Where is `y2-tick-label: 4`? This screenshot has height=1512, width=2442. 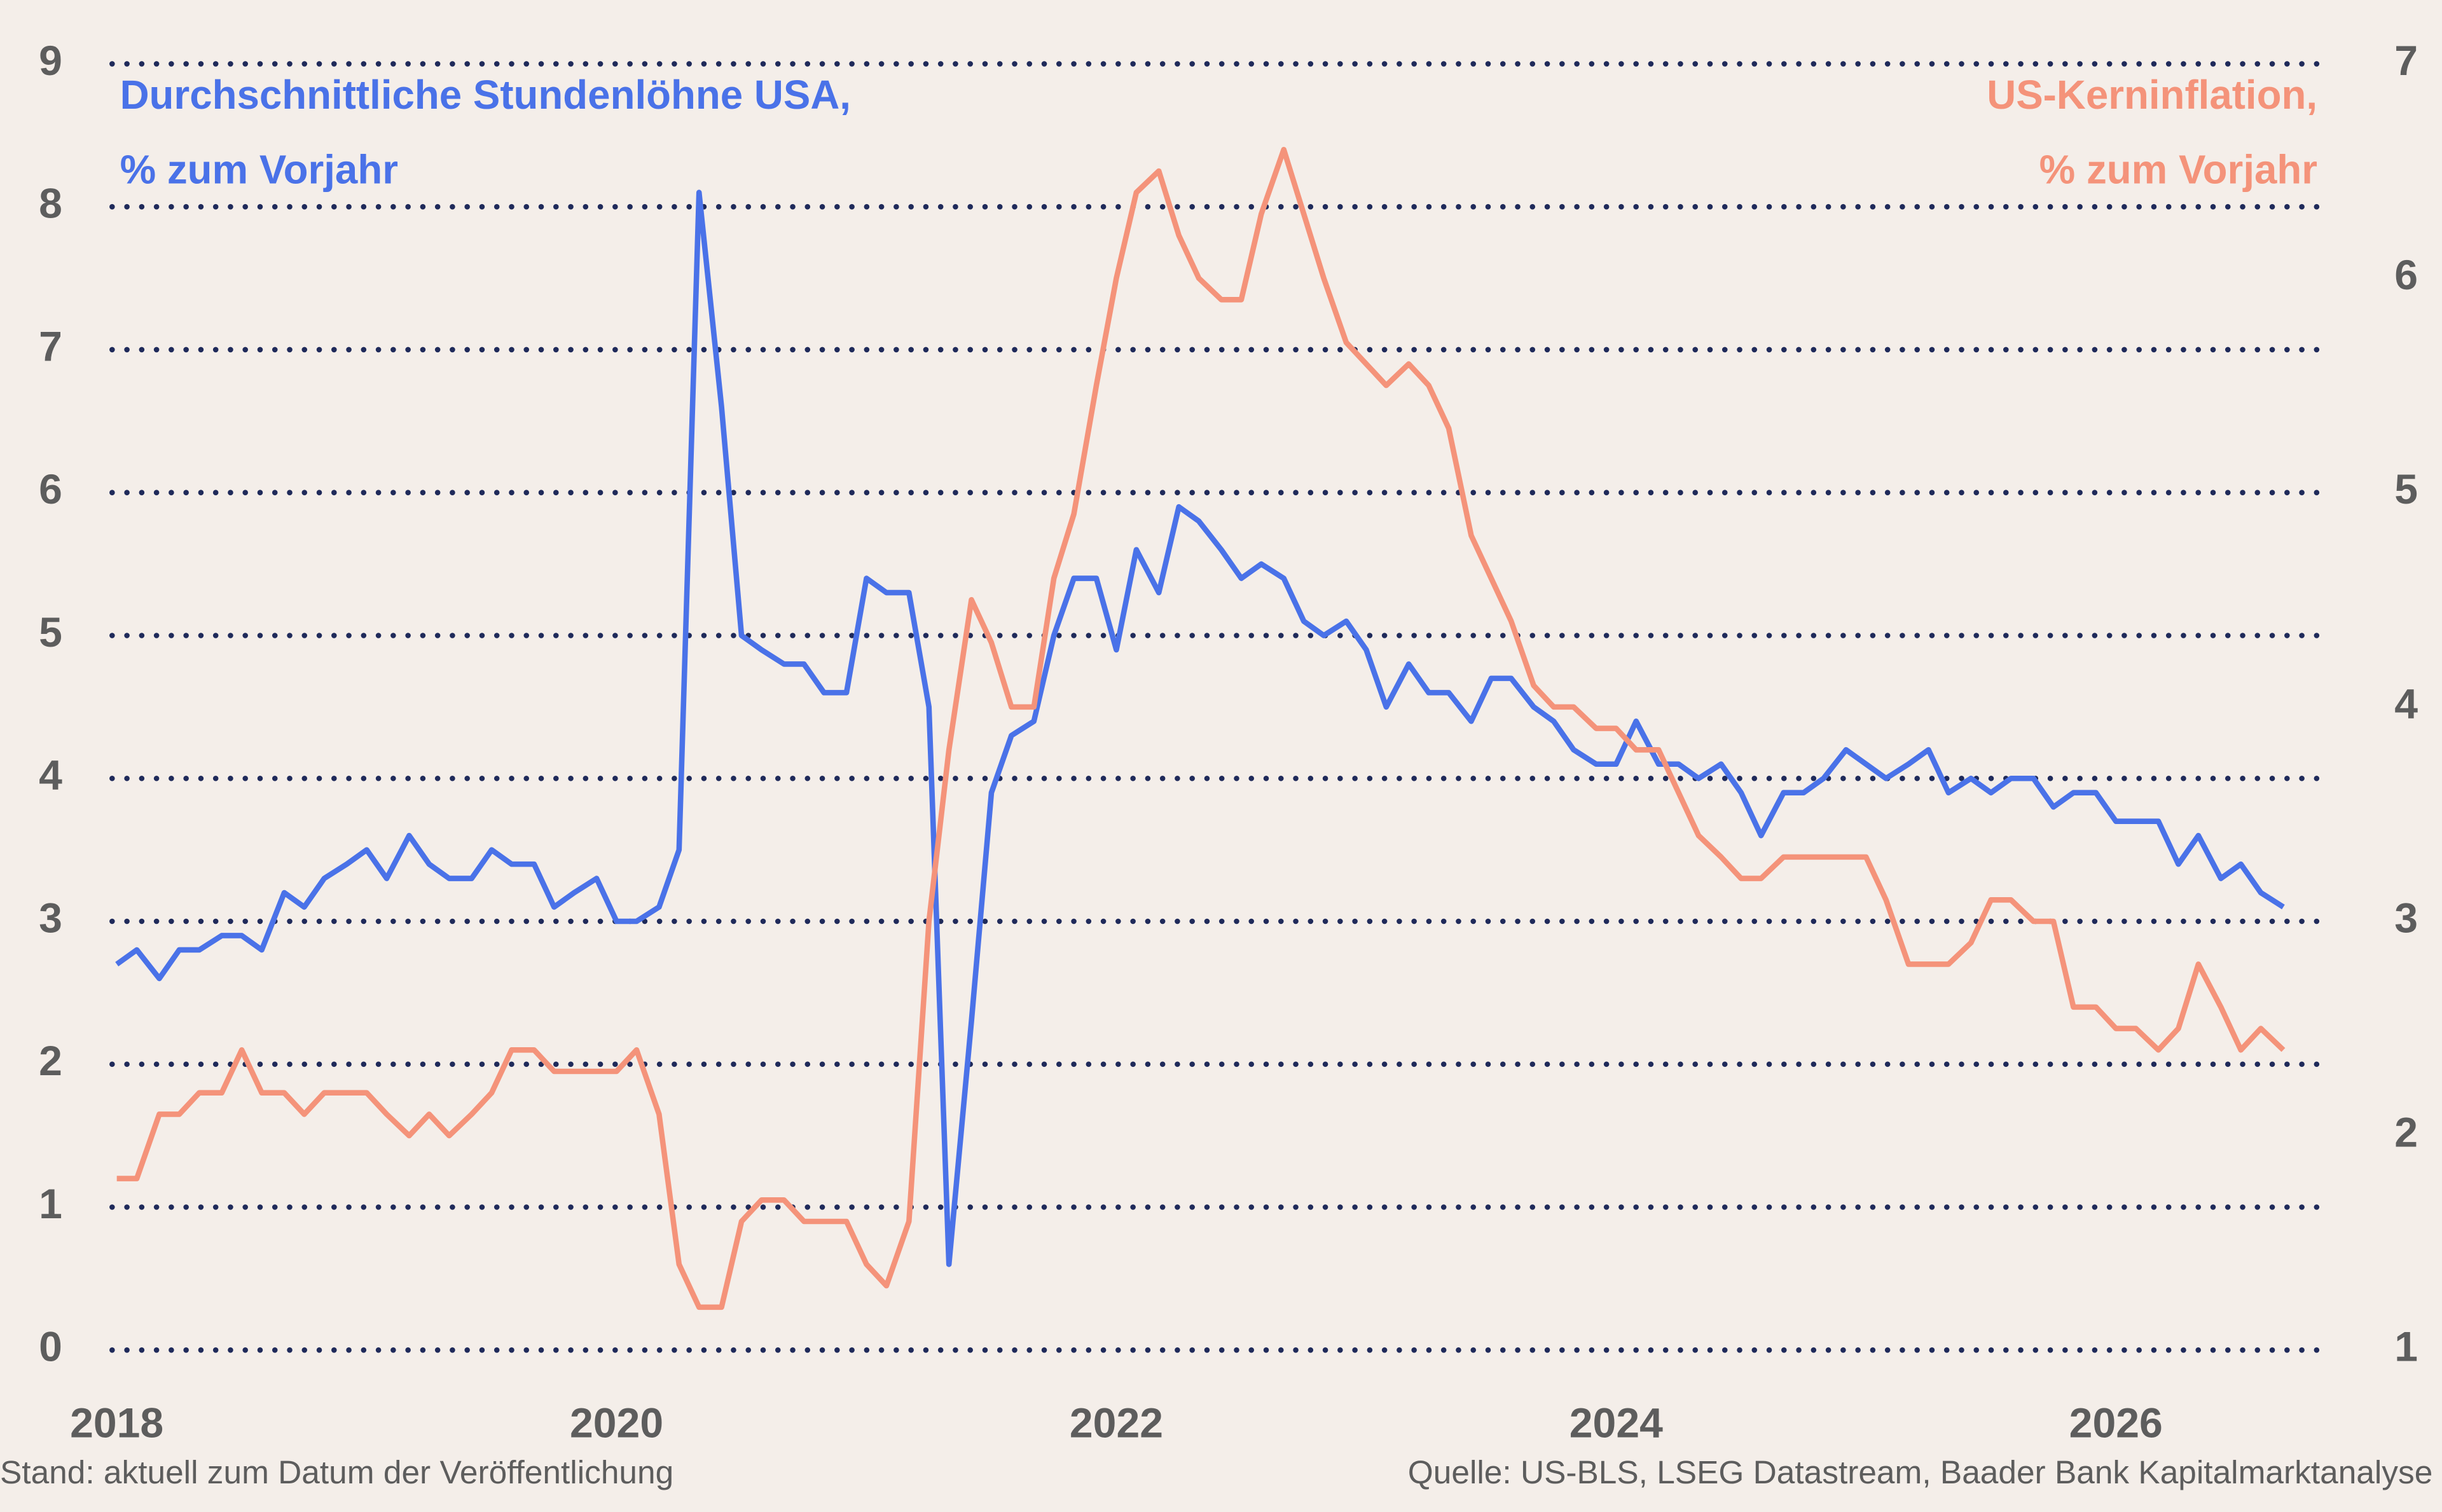 y2-tick-label: 4 is located at coordinates (2406, 703).